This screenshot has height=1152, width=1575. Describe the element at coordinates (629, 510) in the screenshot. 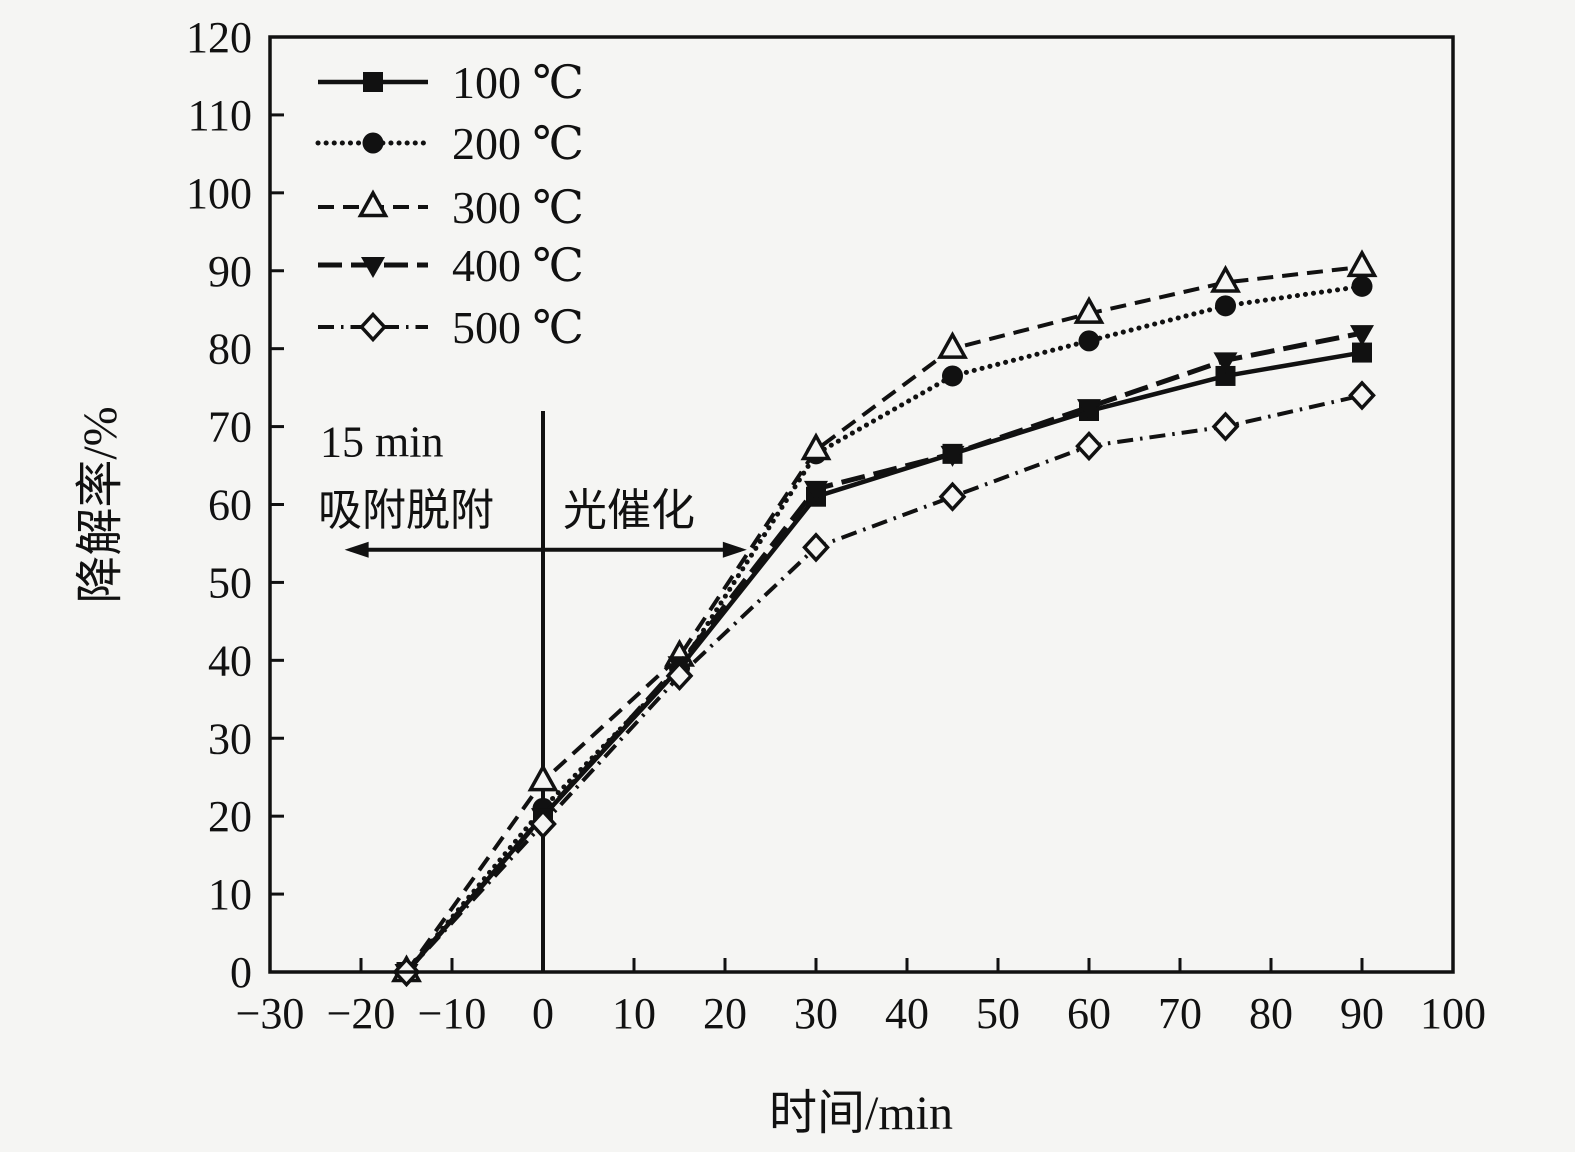

I see `annotation-photocatalysis: 光催化` at that location.